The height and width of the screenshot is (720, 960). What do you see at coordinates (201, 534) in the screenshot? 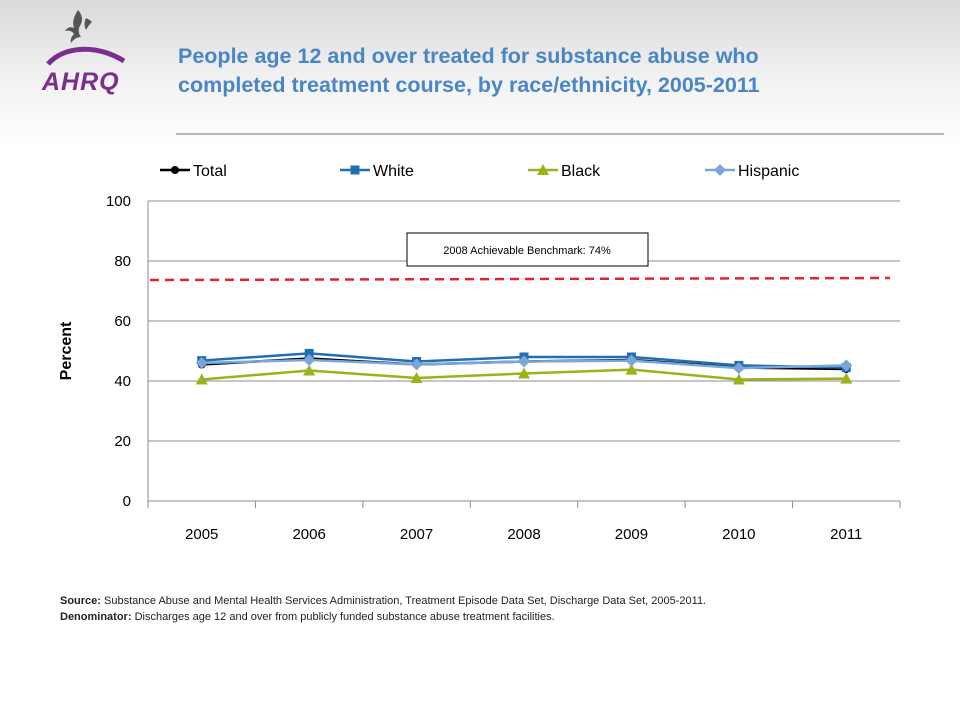
I see `x-tick-label: 2005` at bounding box center [201, 534].